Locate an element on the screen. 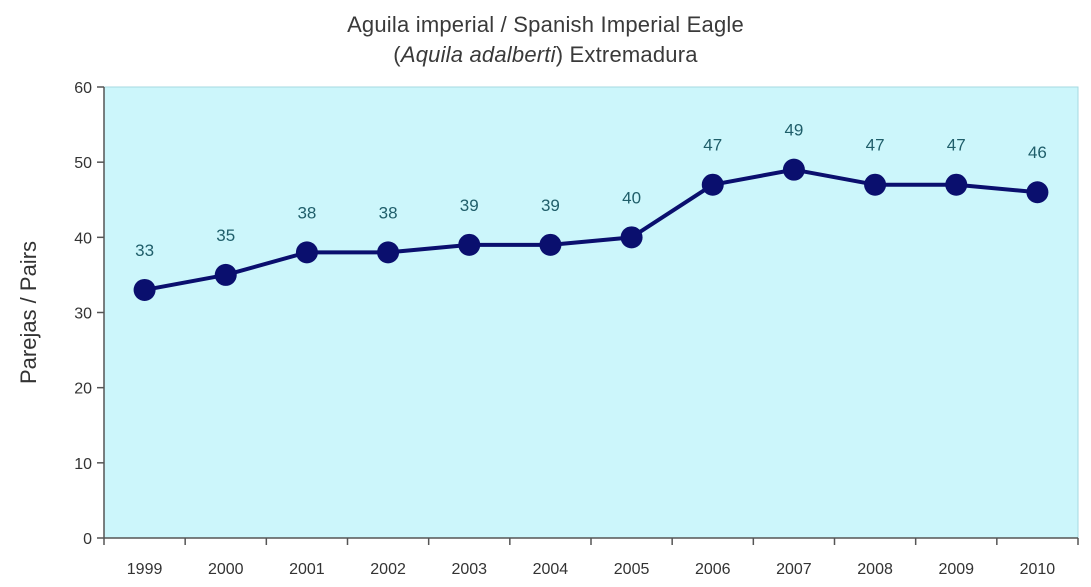 The width and height of the screenshot is (1091, 587). data-label: 33 is located at coordinates (144, 250).